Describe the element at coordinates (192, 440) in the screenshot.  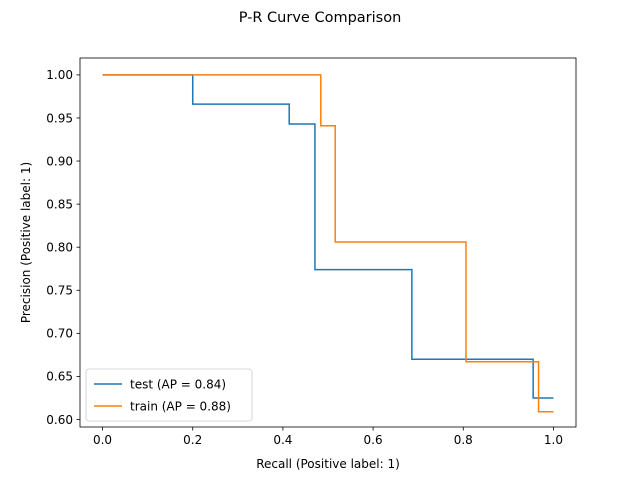
I see `x-tick-label: 0.2` at that location.